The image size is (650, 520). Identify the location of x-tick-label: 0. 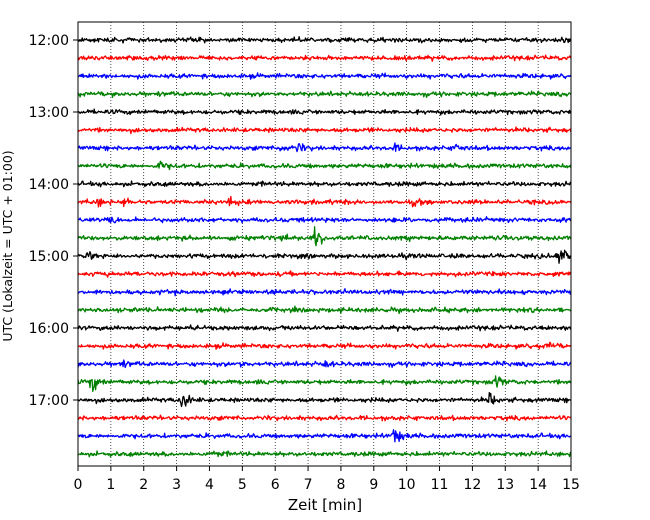
(78, 485).